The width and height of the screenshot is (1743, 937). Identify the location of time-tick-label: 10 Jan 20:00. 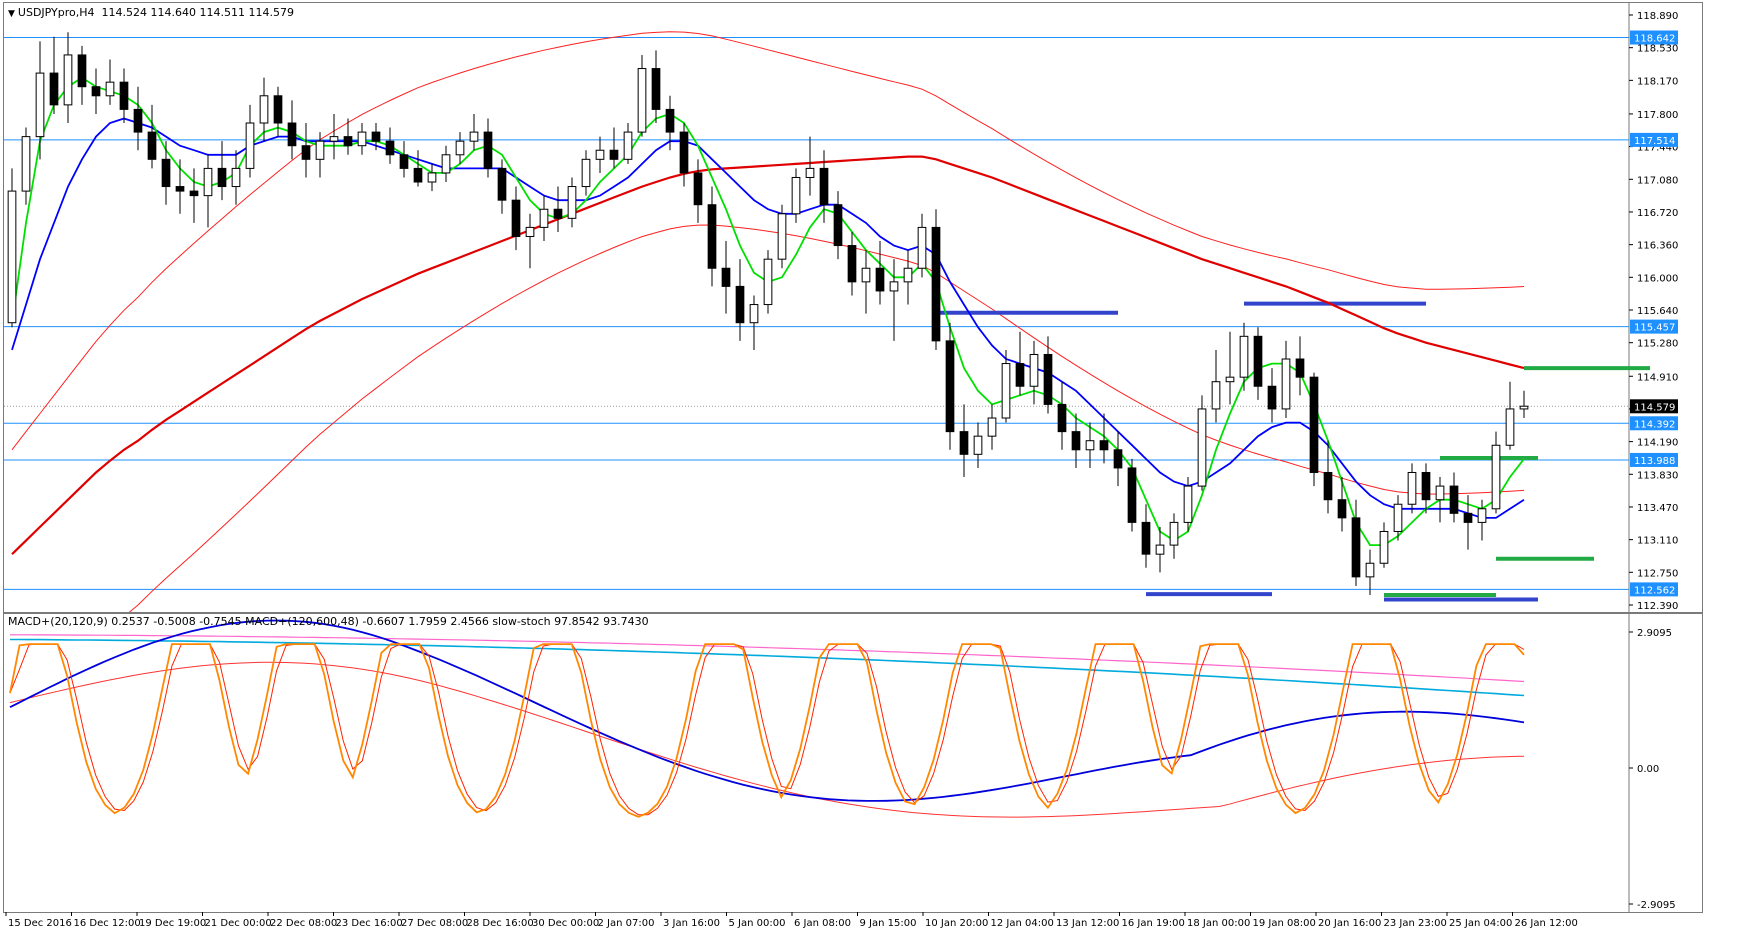
(956, 923).